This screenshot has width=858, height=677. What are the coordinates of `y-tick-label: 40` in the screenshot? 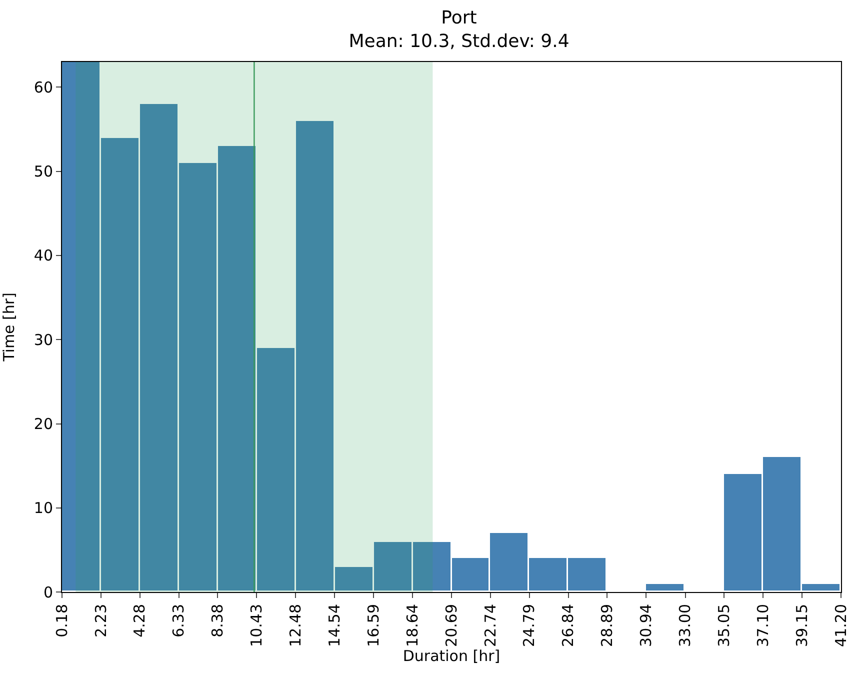 It's located at (43, 255).